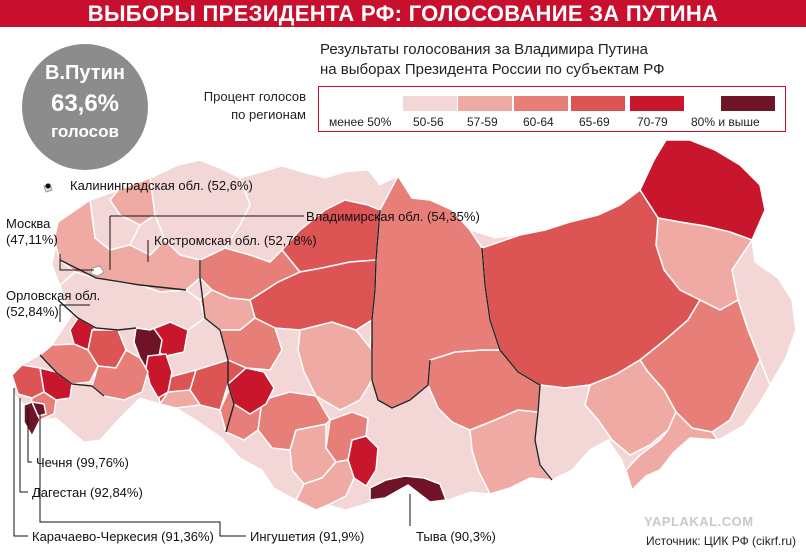 The width and height of the screenshot is (806, 552). What do you see at coordinates (652, 122) in the screenshot?
I see `legend-label-5: 70-79` at bounding box center [652, 122].